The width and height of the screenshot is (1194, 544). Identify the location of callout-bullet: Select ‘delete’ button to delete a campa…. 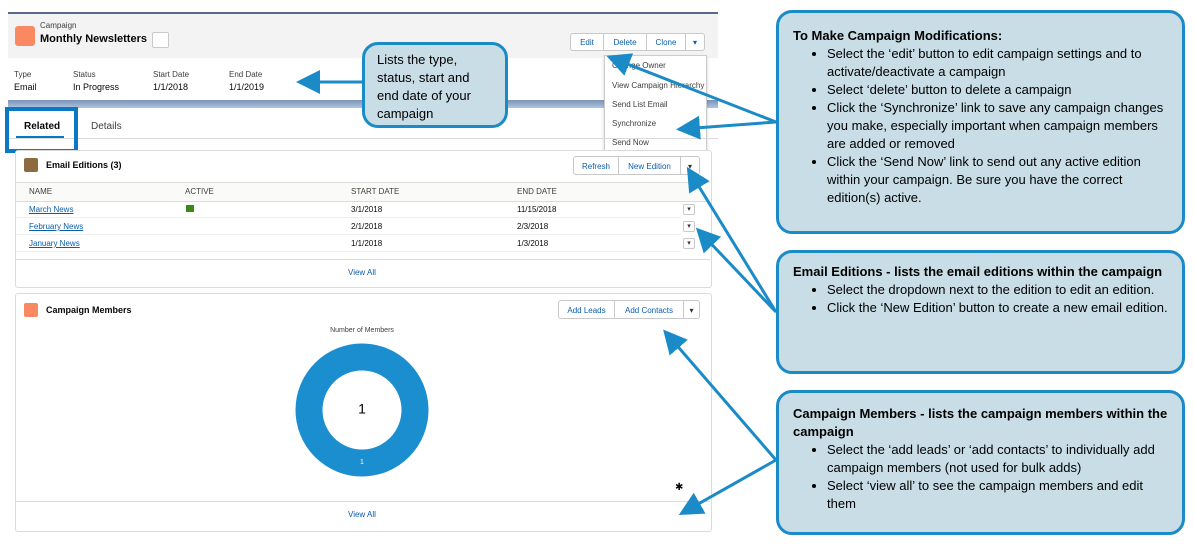
(999, 90).